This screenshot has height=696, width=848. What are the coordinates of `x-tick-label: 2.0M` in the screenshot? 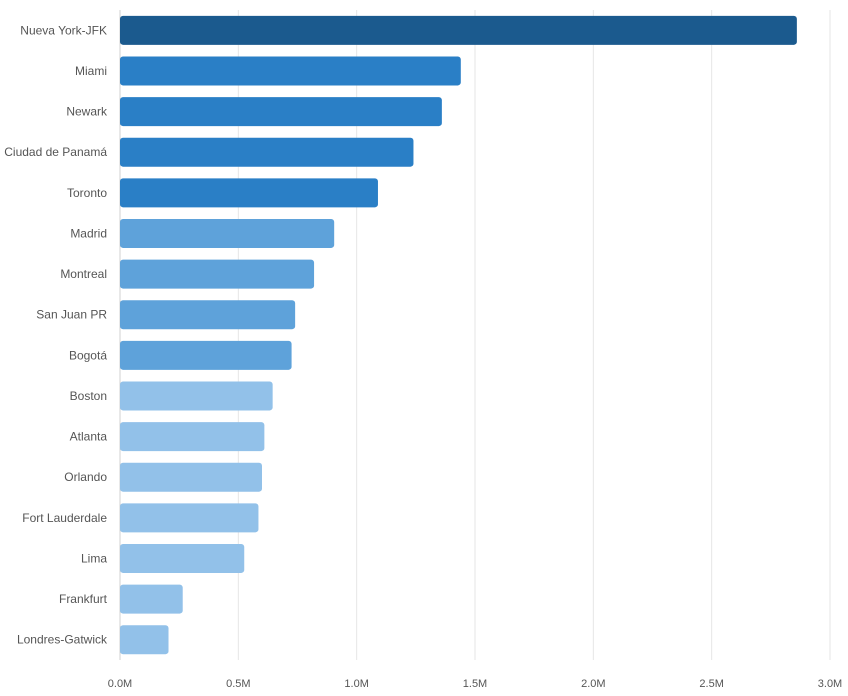 It's located at (593, 684).